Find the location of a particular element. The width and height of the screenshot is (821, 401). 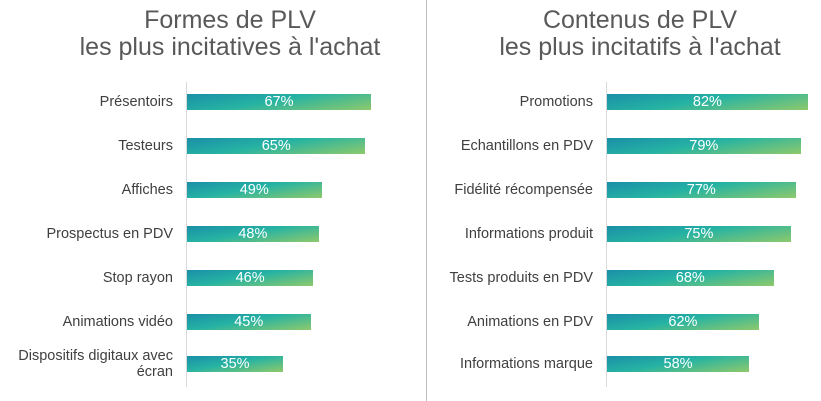

data-label: 65% is located at coordinates (276, 146).